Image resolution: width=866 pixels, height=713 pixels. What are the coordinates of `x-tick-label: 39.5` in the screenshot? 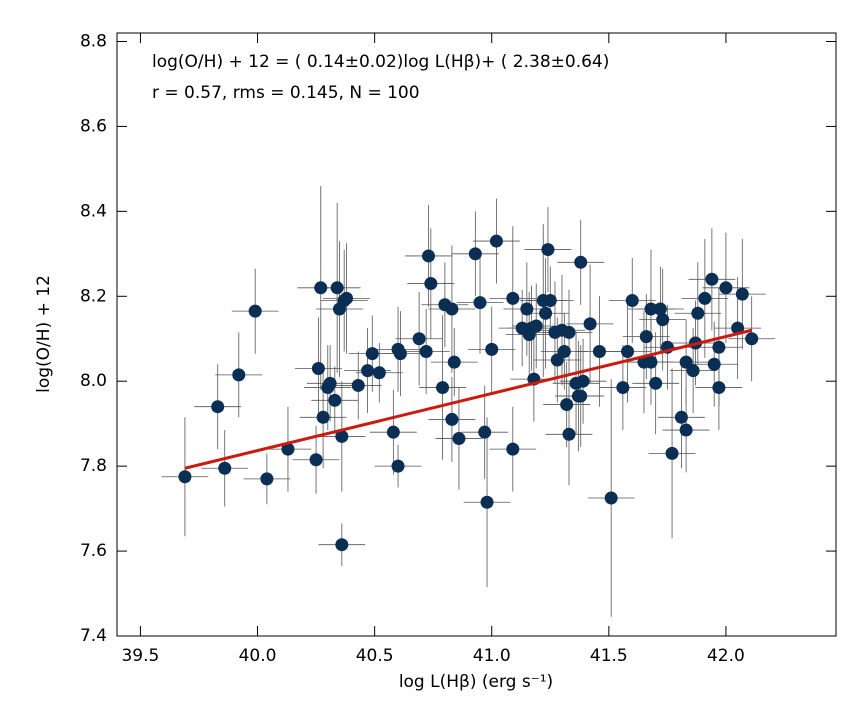 It's located at (140, 656).